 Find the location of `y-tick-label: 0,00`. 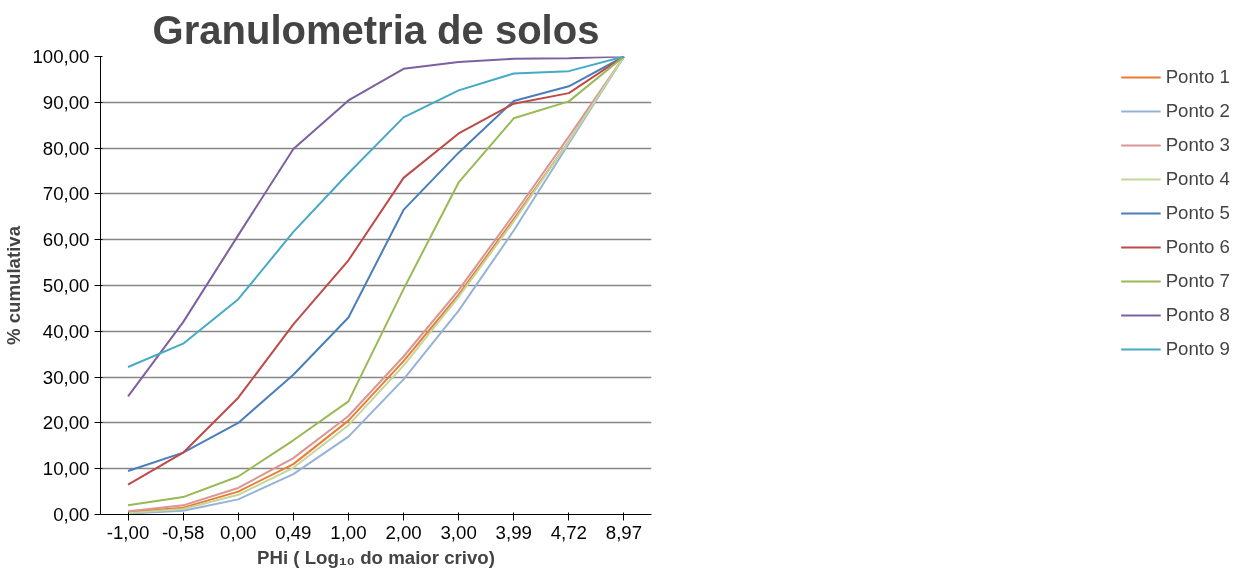

y-tick-label: 0,00 is located at coordinates (71, 514).